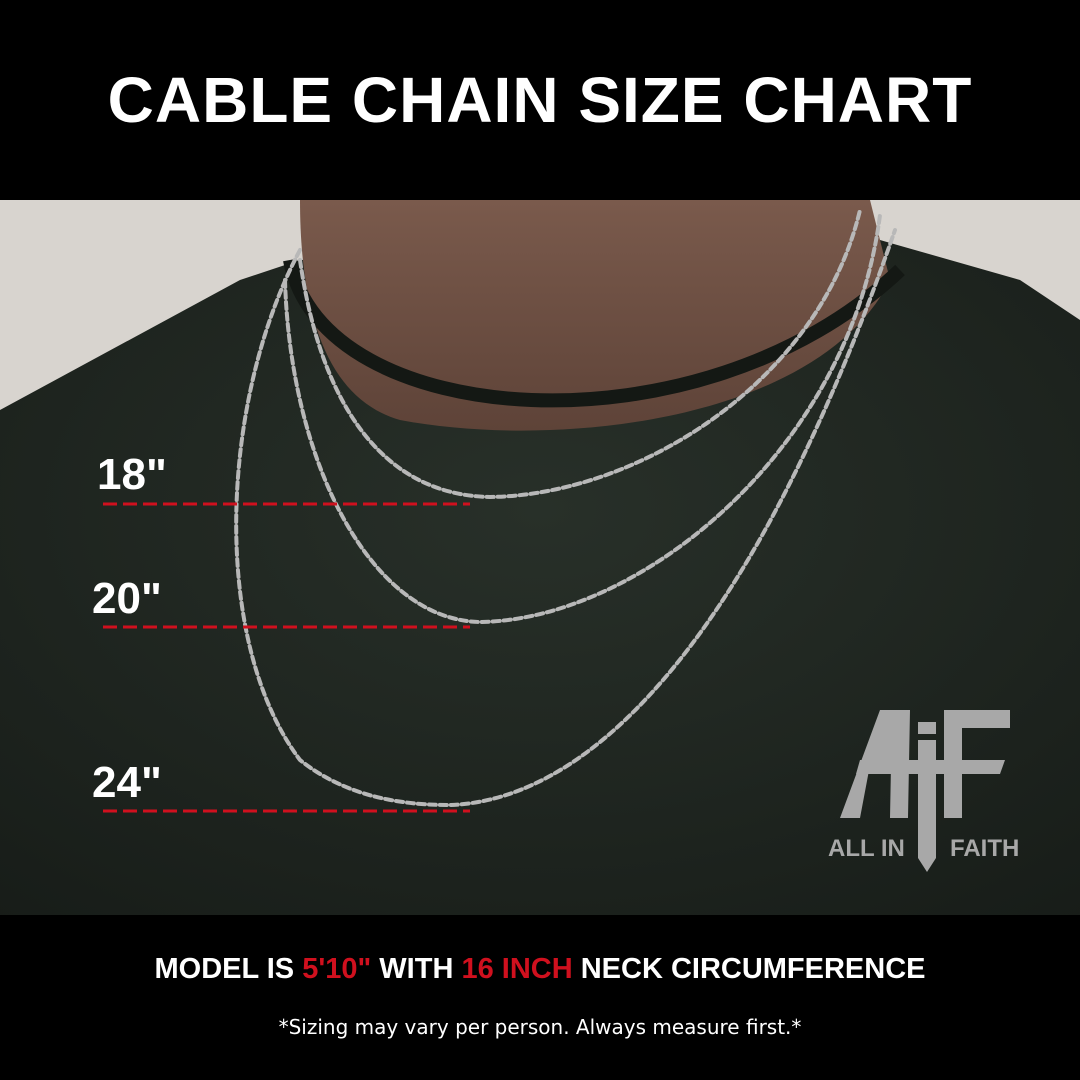 The image size is (1080, 1080). I want to click on chain-18-inch, so click(580, 354).